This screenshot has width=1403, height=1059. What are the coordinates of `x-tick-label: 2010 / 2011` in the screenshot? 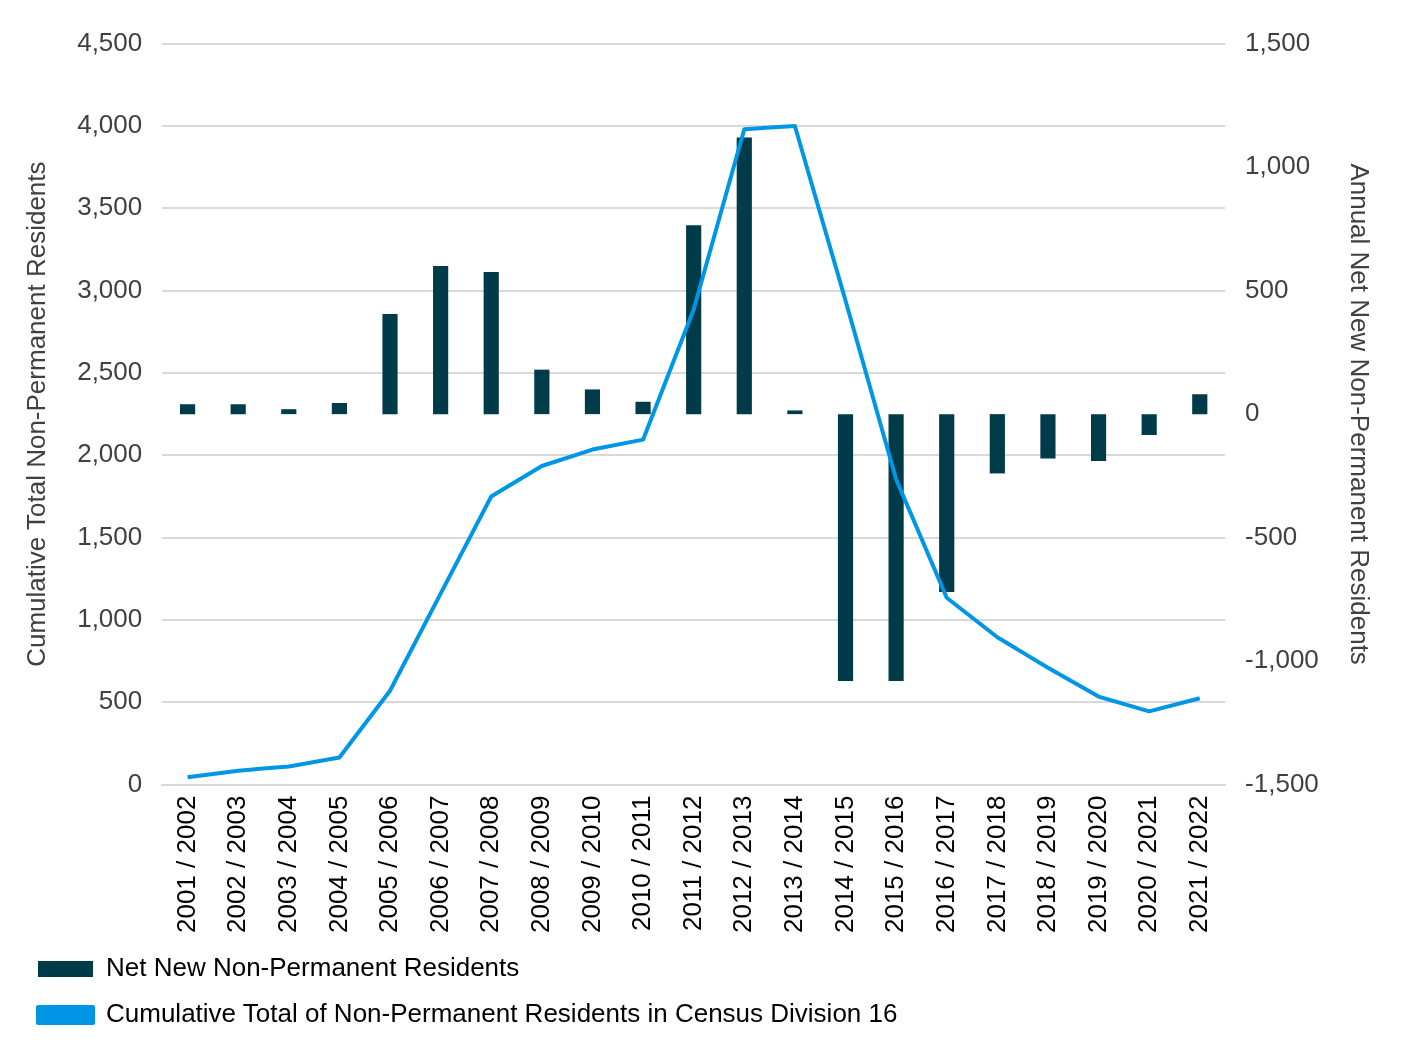 It's located at (641, 863).